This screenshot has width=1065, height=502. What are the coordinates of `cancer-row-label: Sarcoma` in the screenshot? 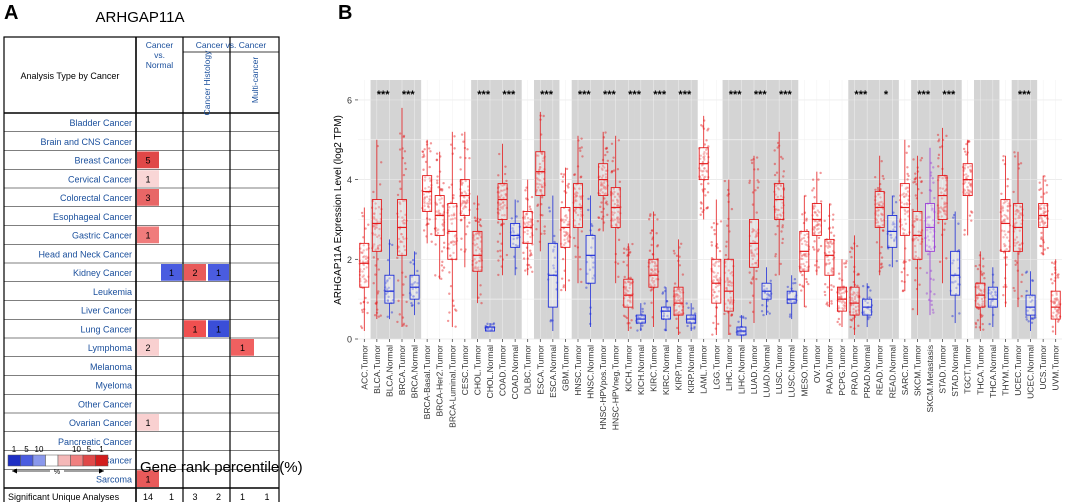 It's located at (114, 479).